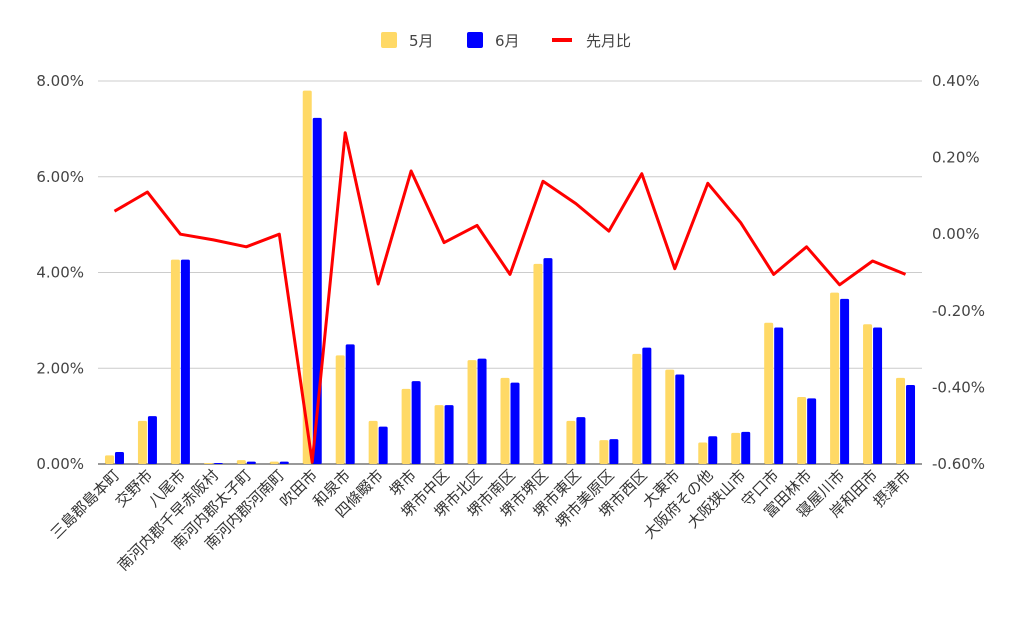 This screenshot has height=633, width=1024. Describe the element at coordinates (421, 41) in the screenshot. I see `legend-label: 5月` at that location.